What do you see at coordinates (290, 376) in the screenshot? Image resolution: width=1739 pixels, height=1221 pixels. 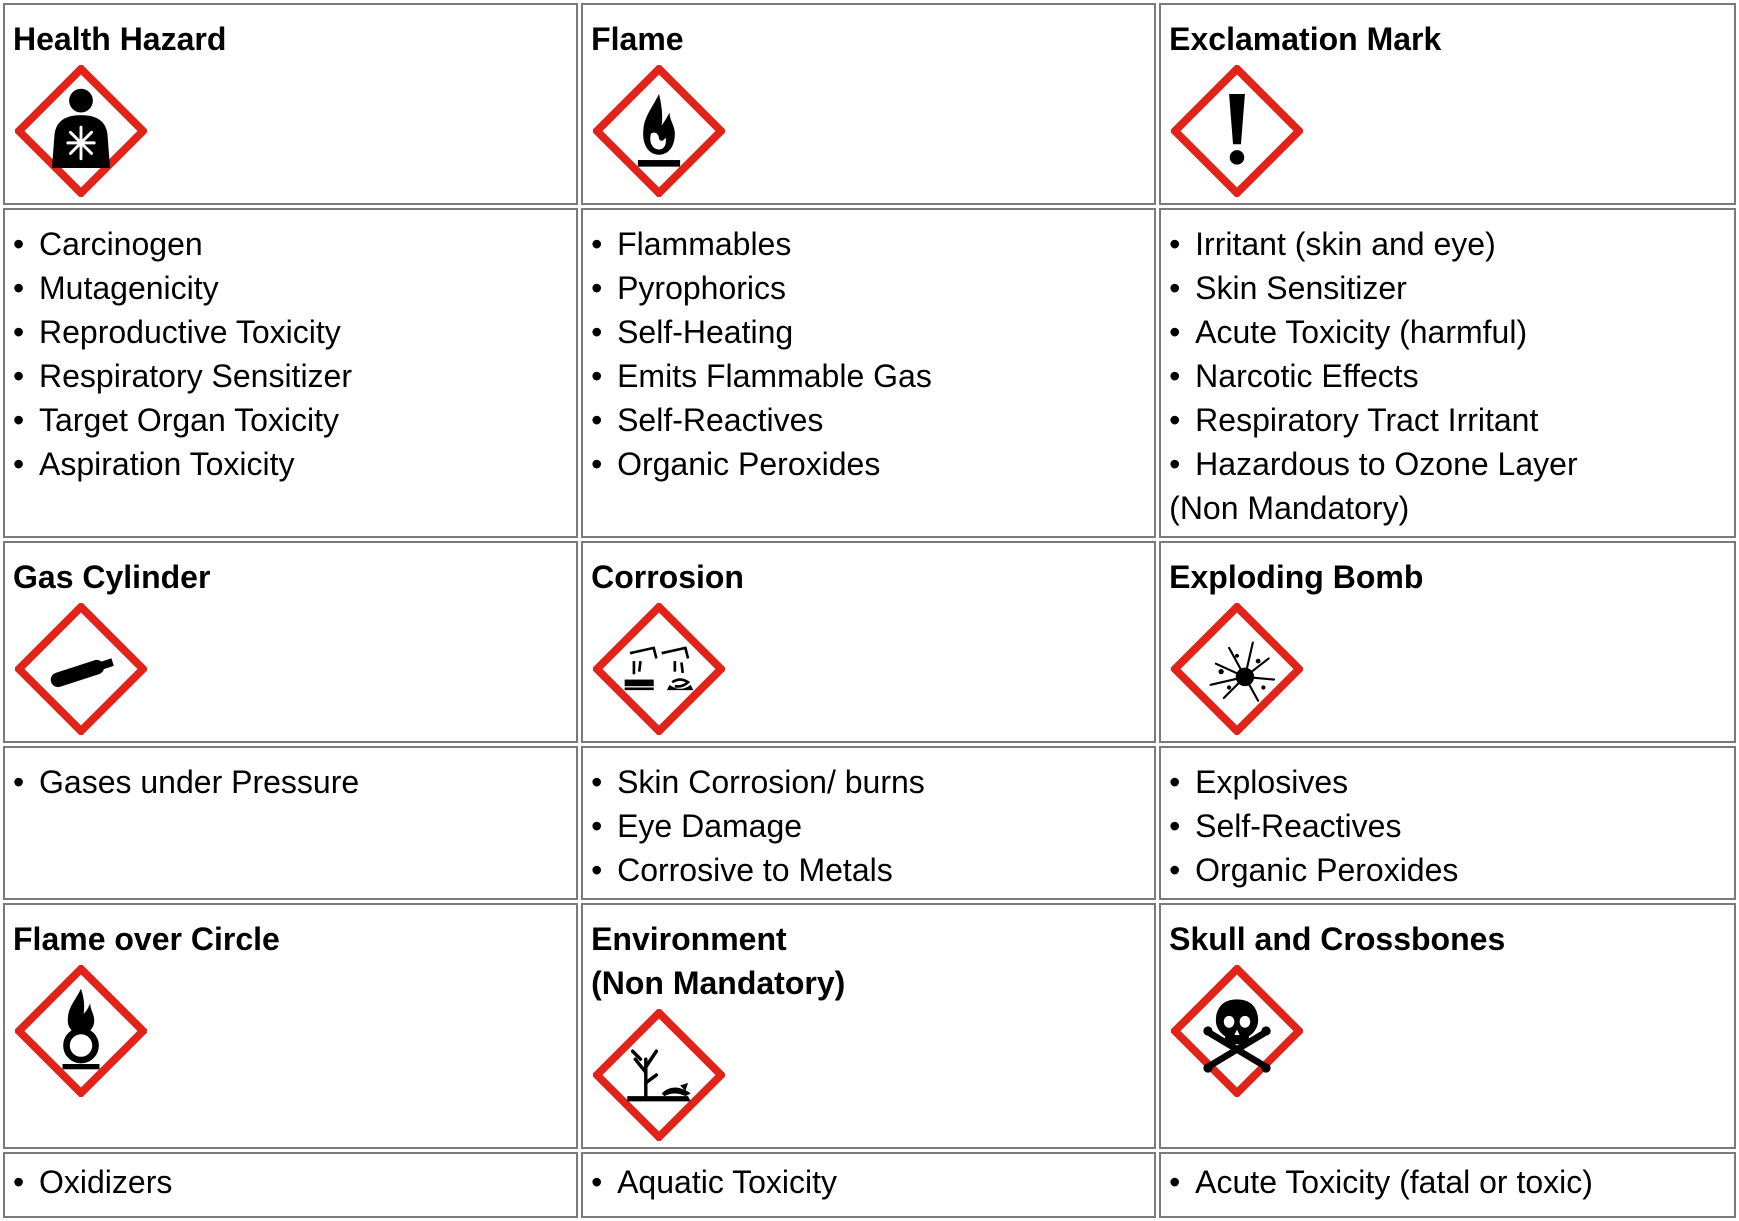 I see `hazard-item: Respiratory Sensitizer` at bounding box center [290, 376].